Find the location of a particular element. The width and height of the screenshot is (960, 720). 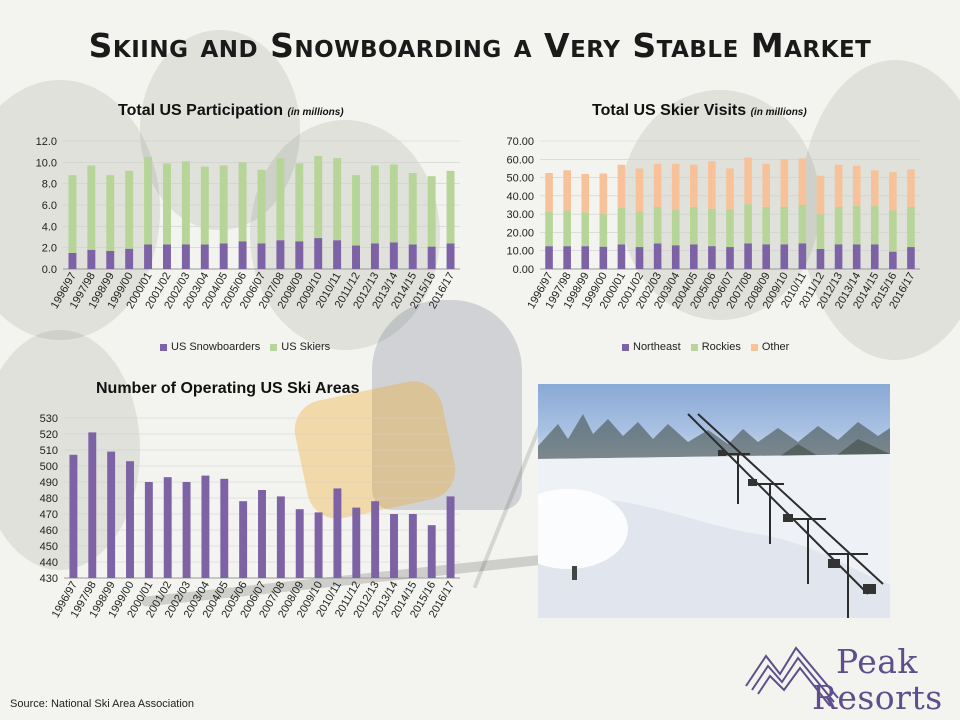

source-note: Source: National Ski Area Association is located at coordinates (102, 704).